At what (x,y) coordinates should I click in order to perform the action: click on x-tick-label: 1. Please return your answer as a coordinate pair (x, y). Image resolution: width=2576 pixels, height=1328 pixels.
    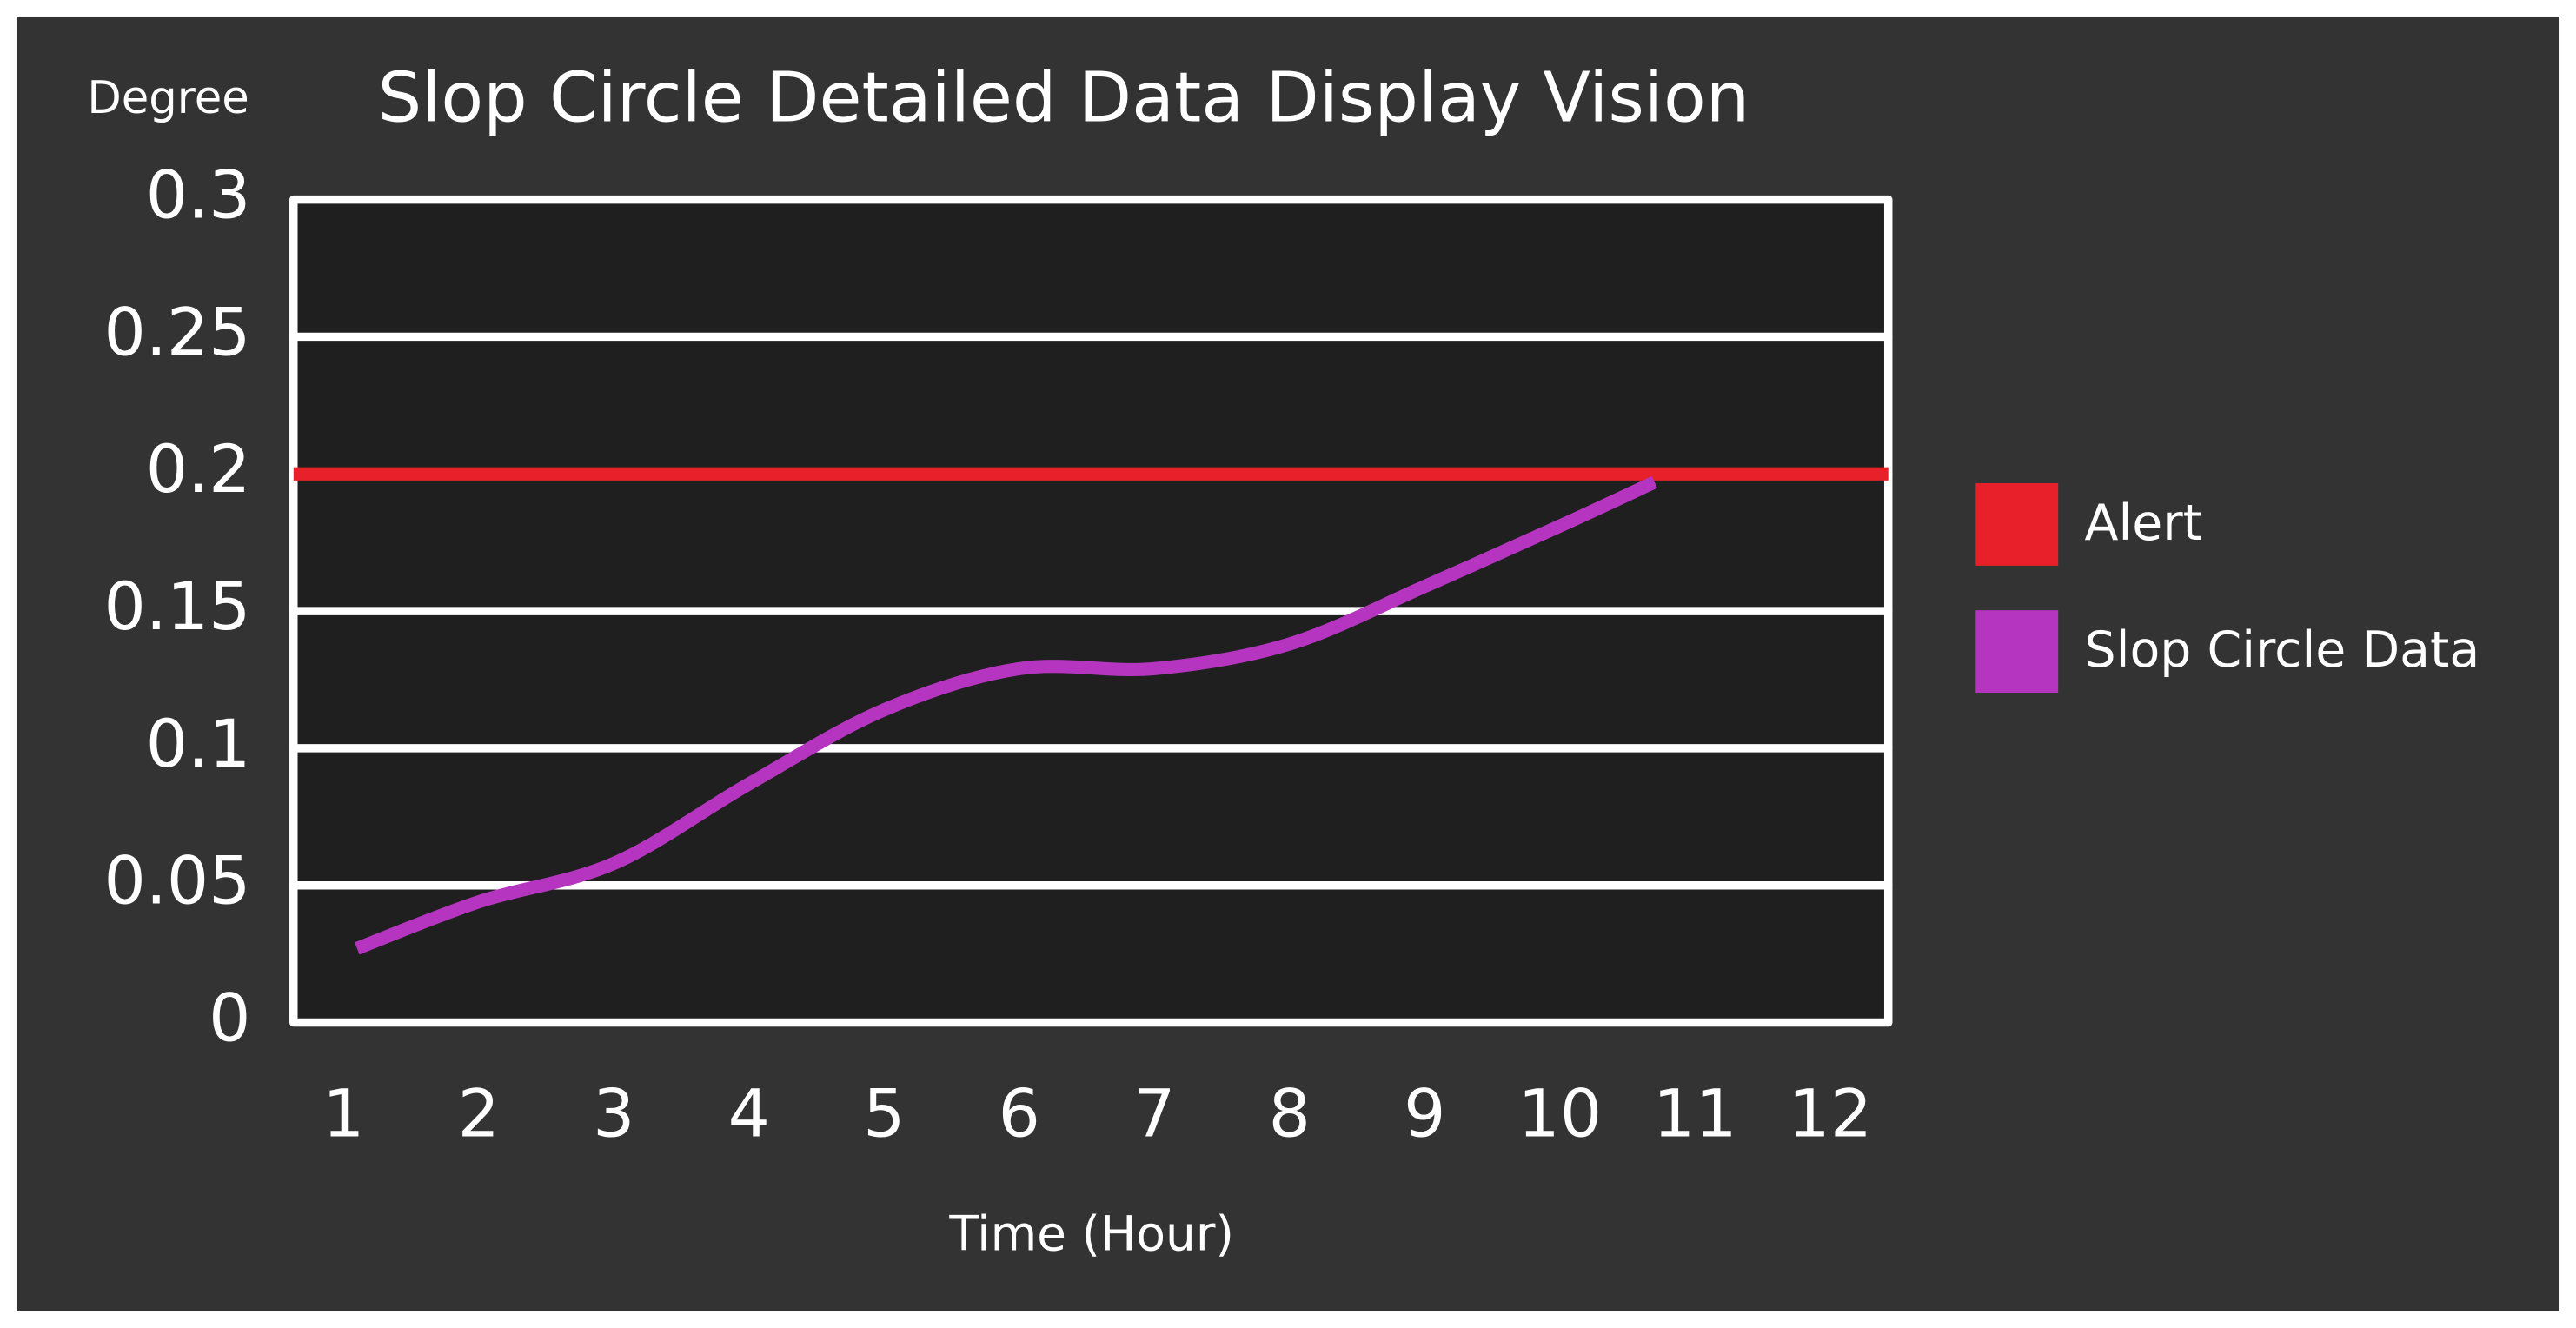
    Looking at the image, I should click on (343, 1114).